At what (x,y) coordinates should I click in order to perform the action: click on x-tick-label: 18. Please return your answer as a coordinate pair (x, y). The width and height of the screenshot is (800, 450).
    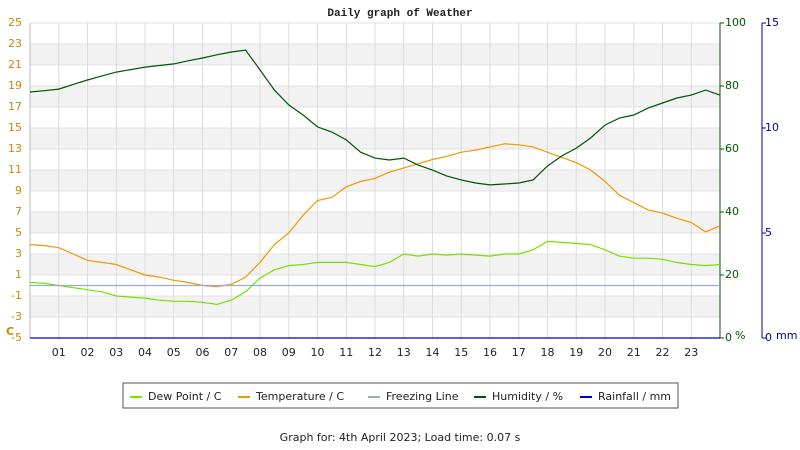
    Looking at the image, I should click on (548, 352).